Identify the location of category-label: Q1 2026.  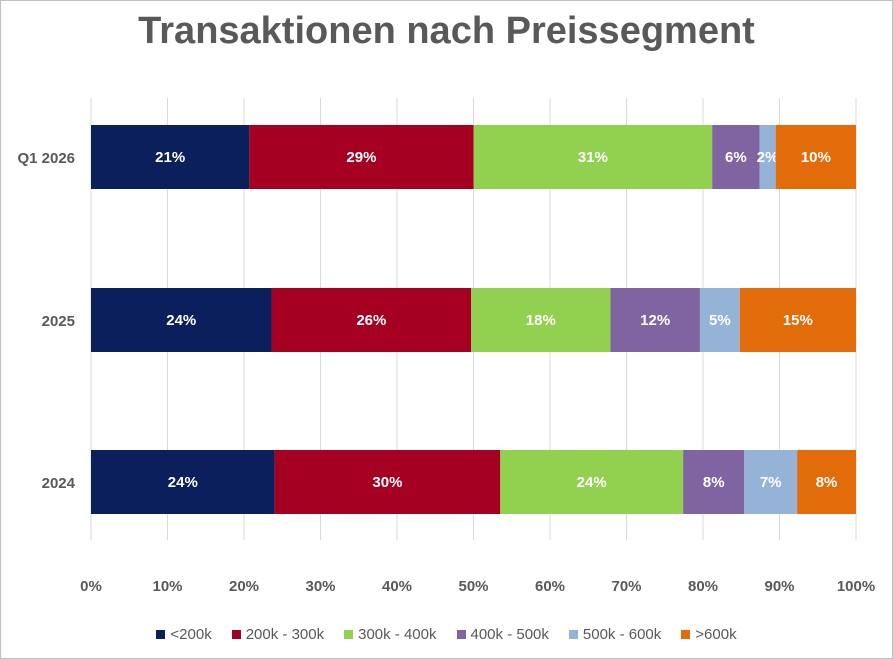
(46, 158).